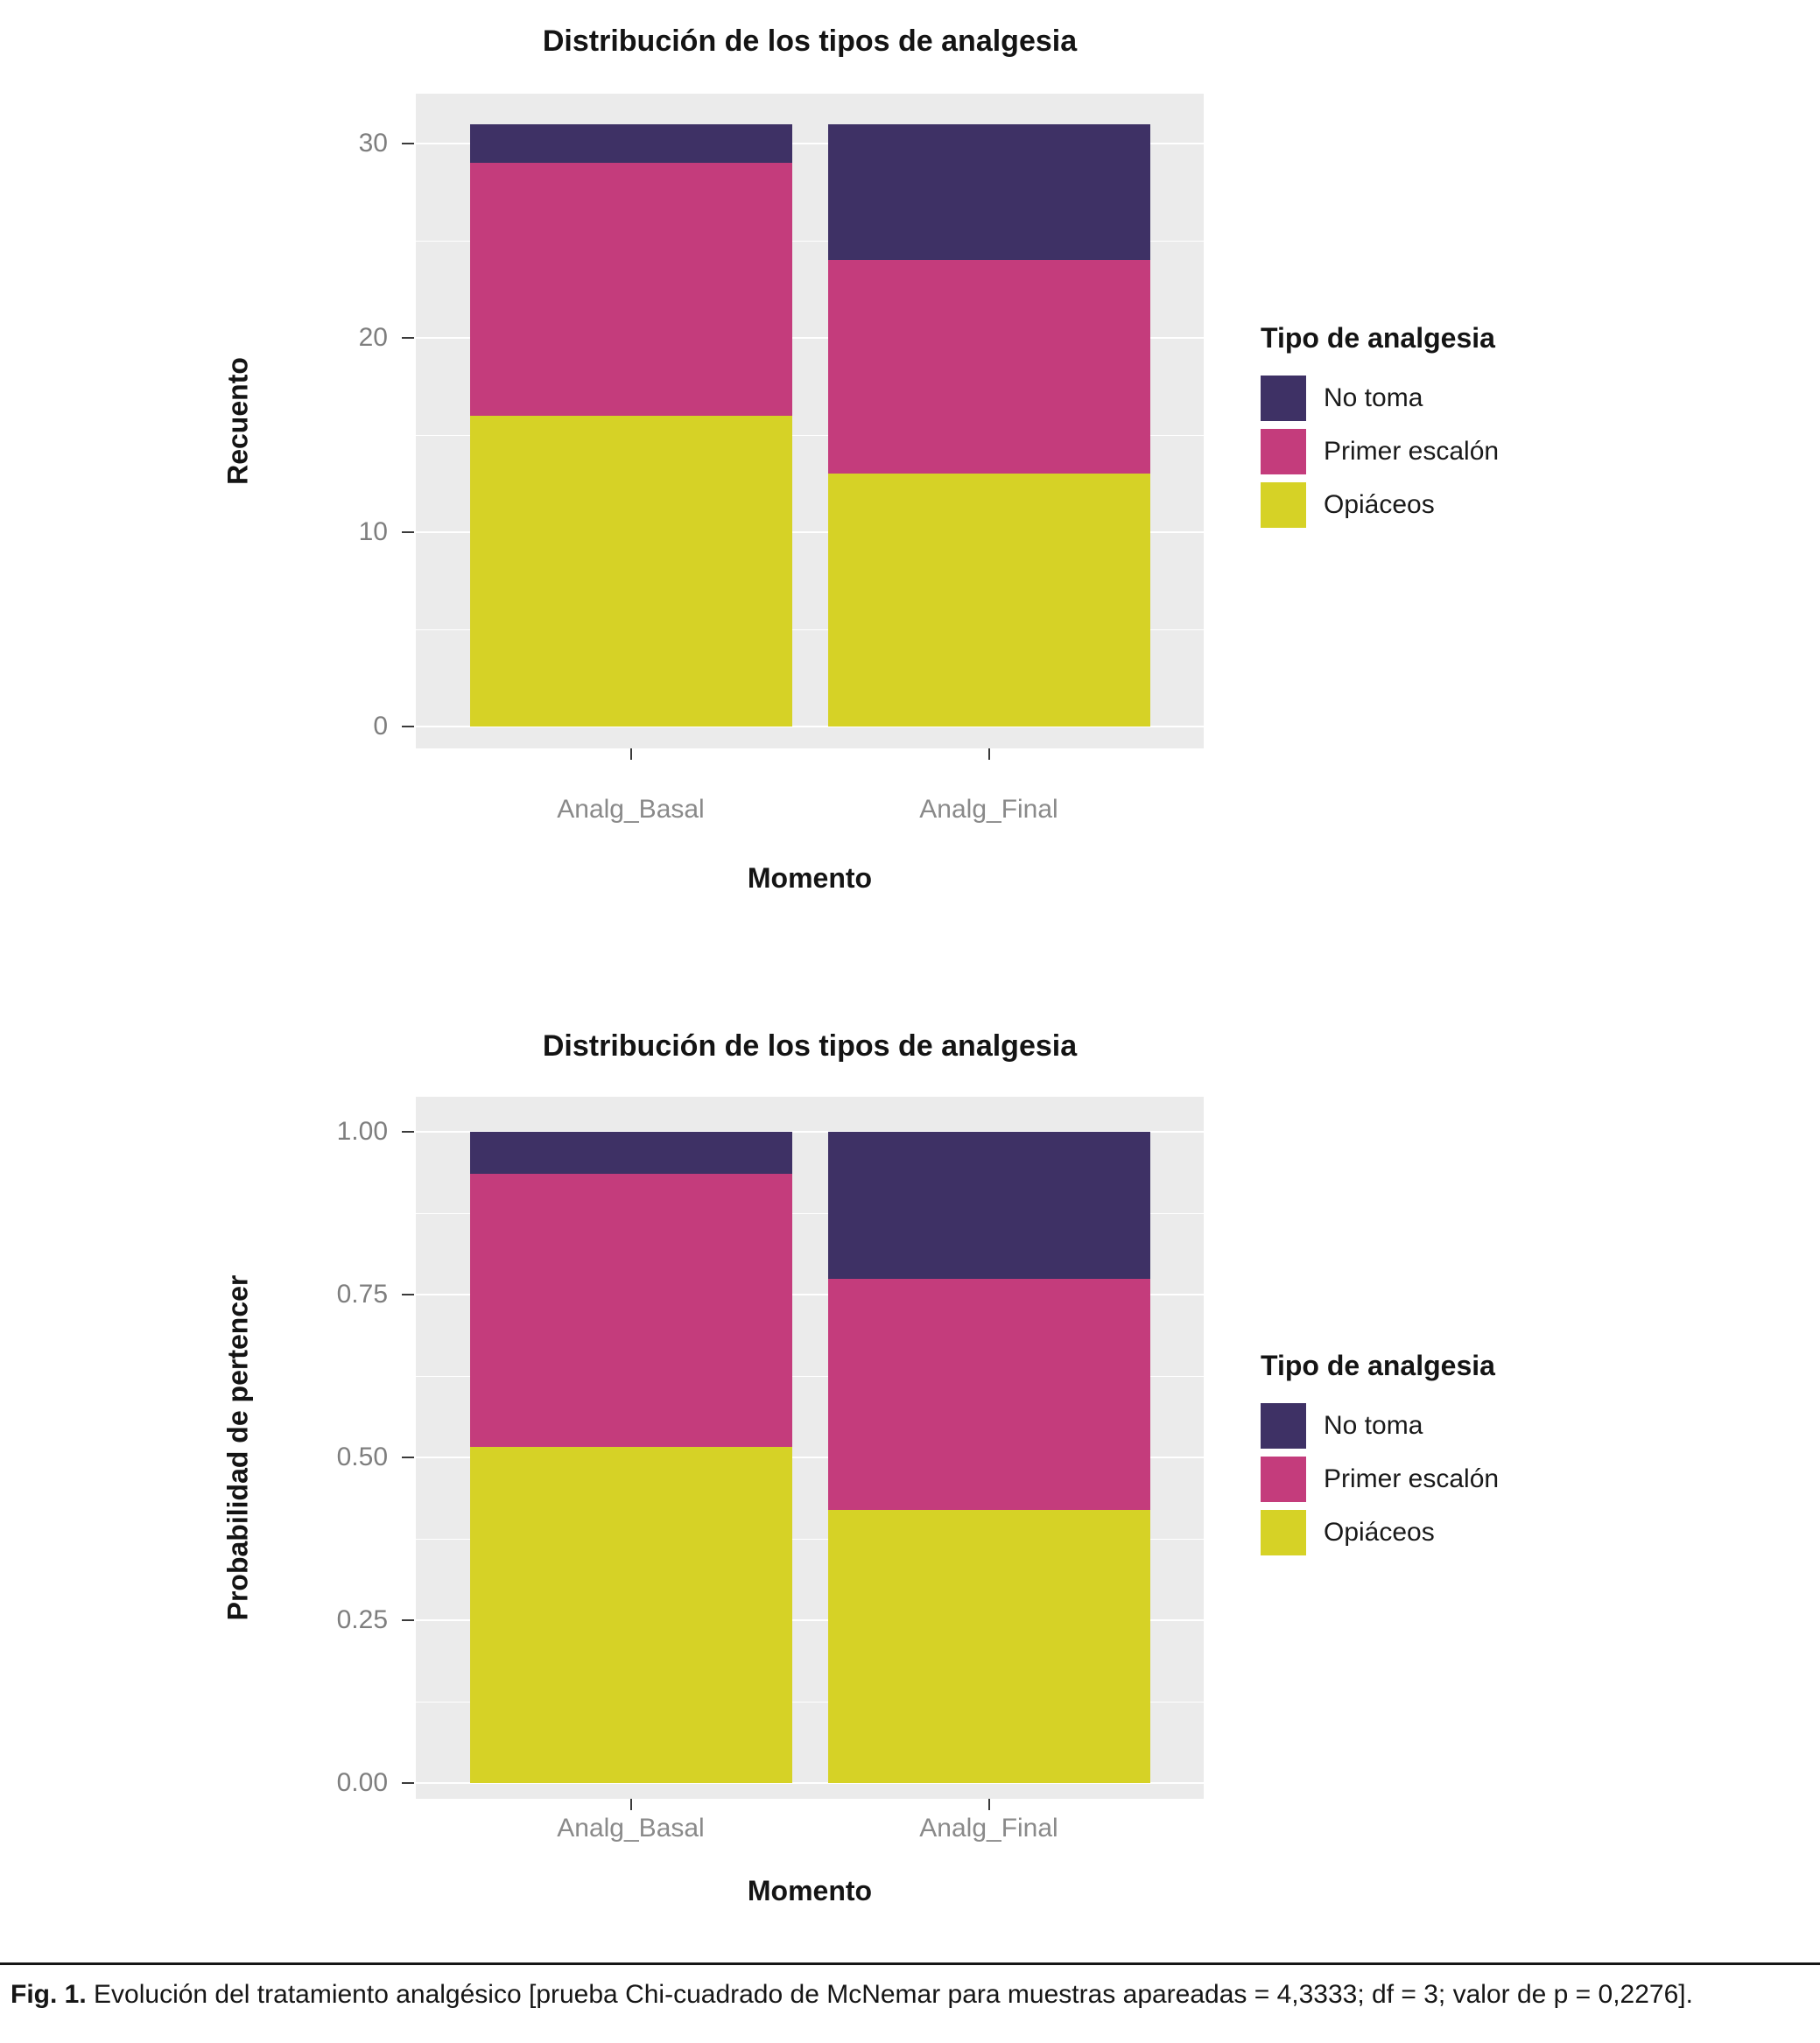 Image resolution: width=1820 pixels, height=2043 pixels. Describe the element at coordinates (49, 1995) in the screenshot. I see `caption-label: Fig. 1.` at that location.